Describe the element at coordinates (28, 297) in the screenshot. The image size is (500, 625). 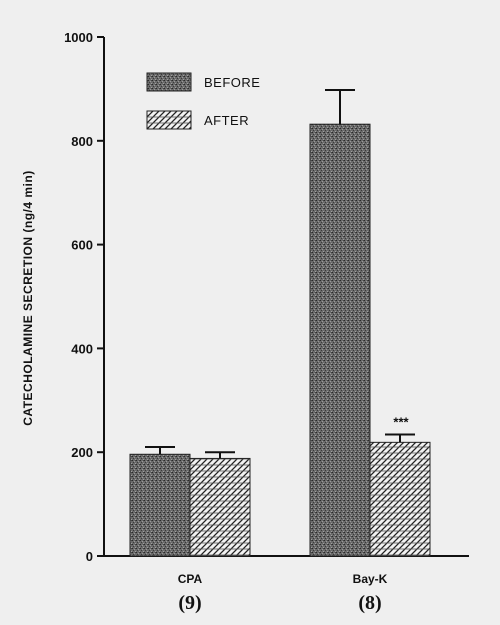
I see `y-axis-label: CATECHOLAMINE SECRETION (ng/4 min)` at that location.